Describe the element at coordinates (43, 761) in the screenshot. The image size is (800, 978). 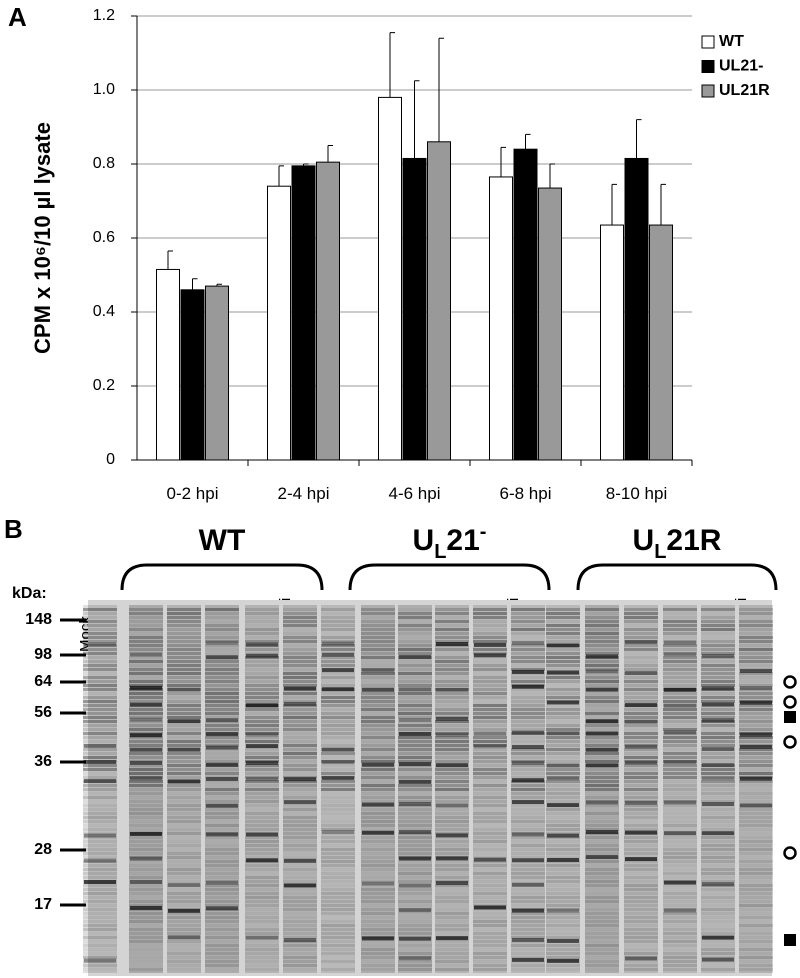
I see `marker-label: 36` at that location.